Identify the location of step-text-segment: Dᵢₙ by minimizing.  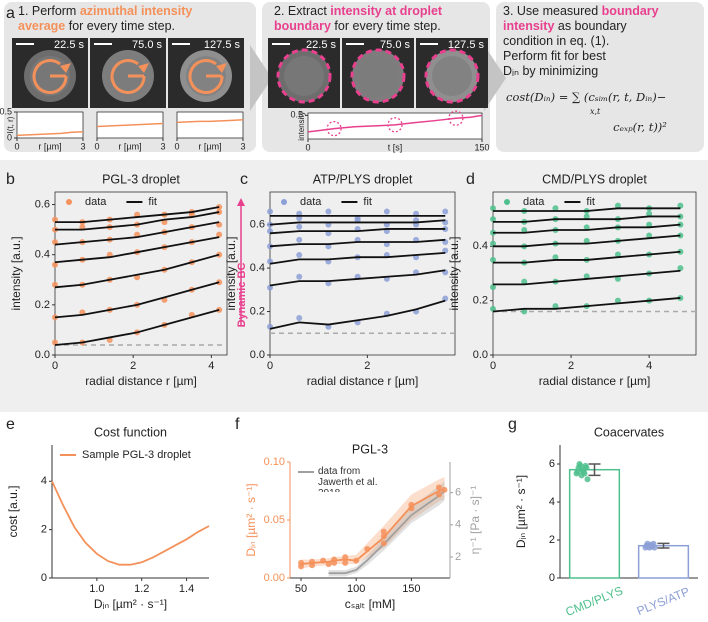
(550, 71).